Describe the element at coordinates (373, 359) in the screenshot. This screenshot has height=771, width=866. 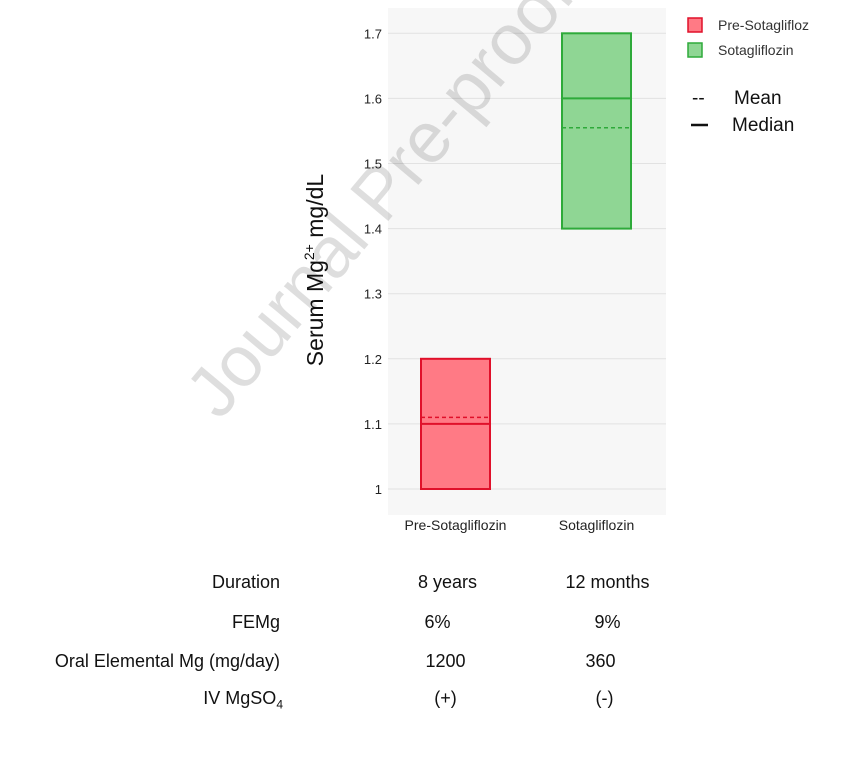
I see `y-tick-label: 1.2` at that location.